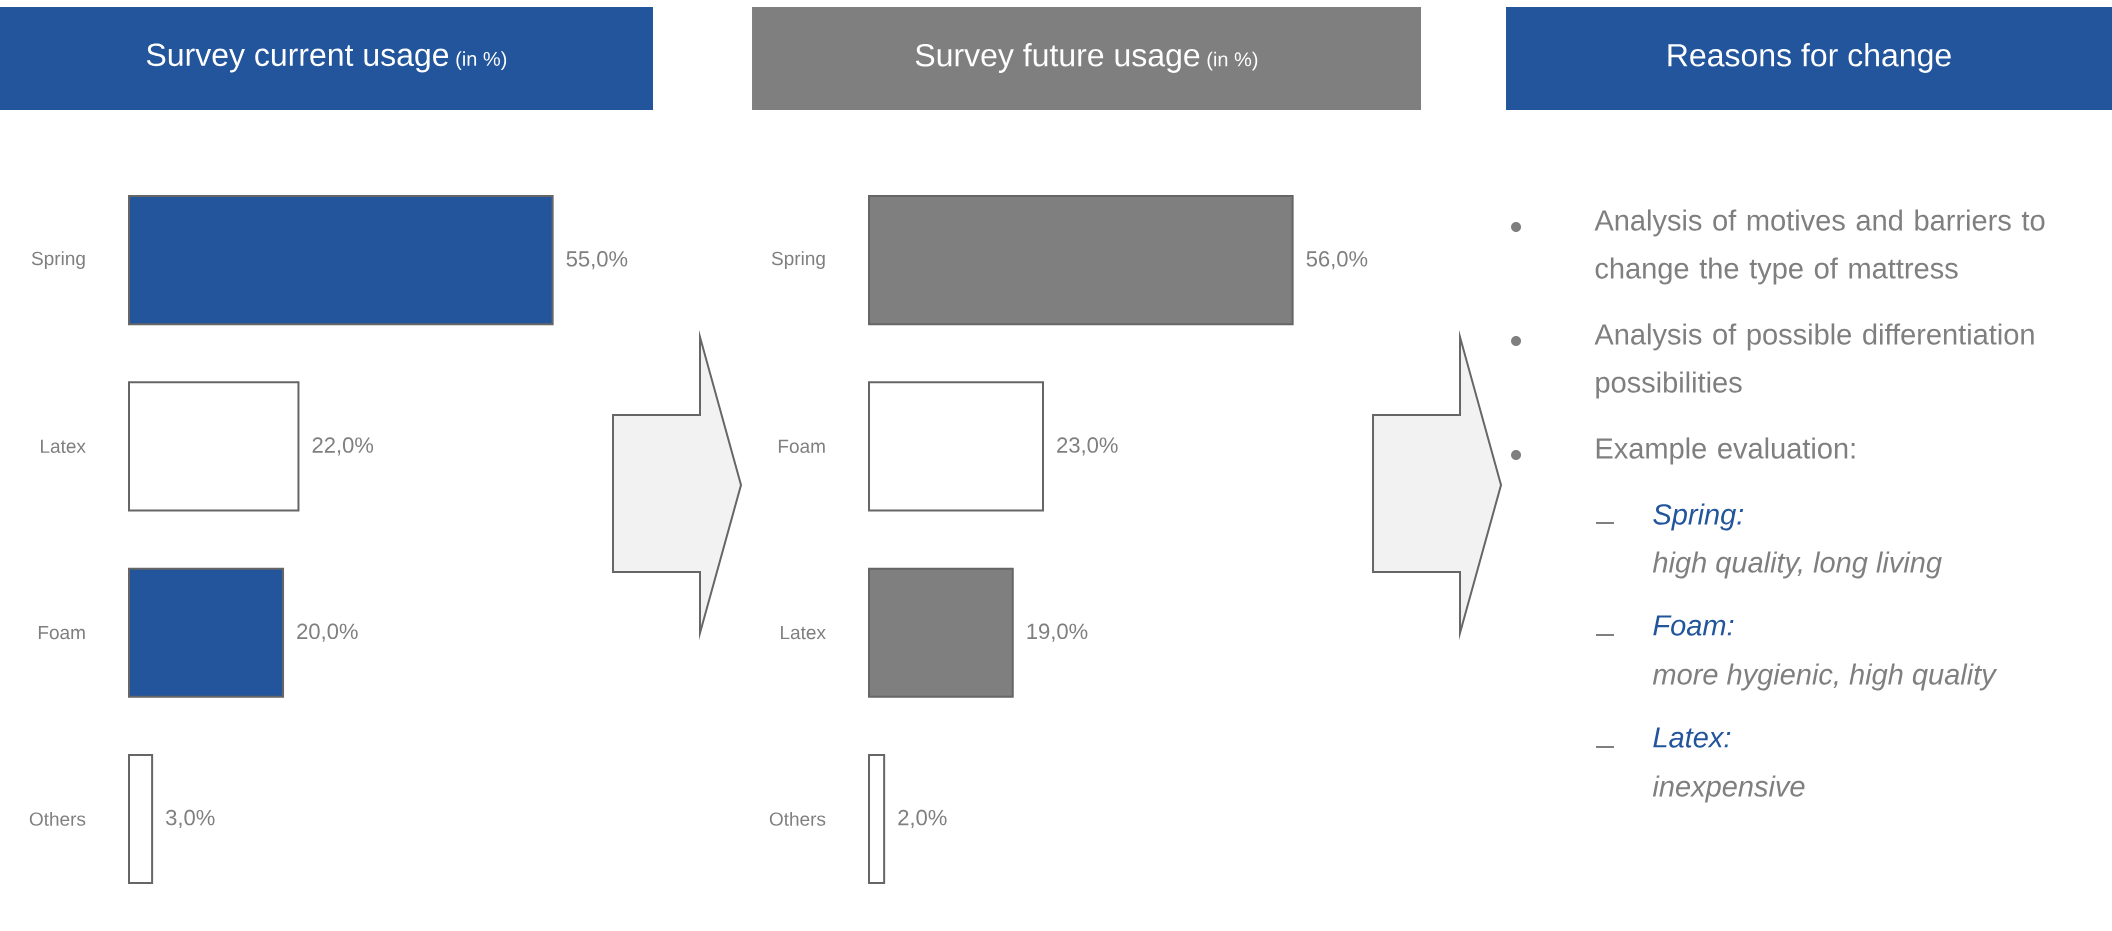 Image resolution: width=2112 pixels, height=931 pixels. I want to click on chart-title: Survey current usage, so click(297, 58).